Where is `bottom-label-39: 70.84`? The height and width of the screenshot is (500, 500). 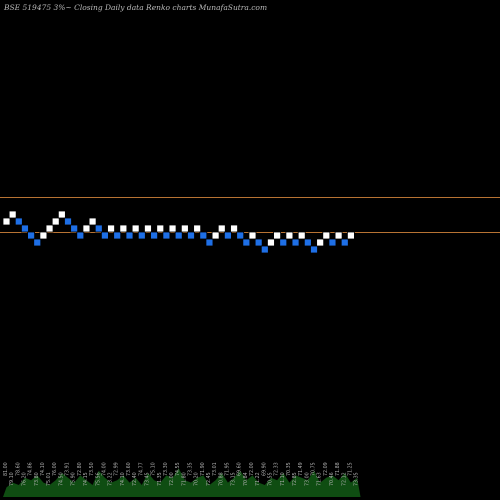 bottom-label-39: 70.84 is located at coordinates (246, 479).